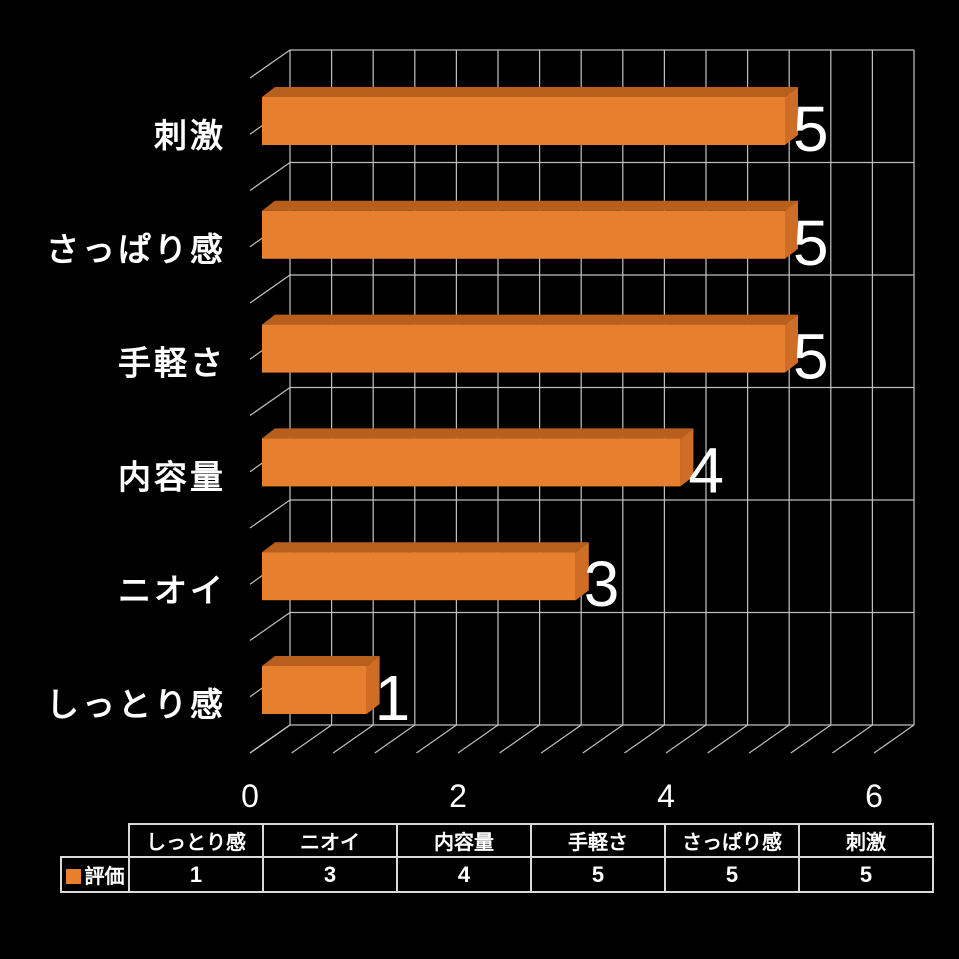  Describe the element at coordinates (866, 840) in the screenshot. I see `table-header-cell-5: 刺激` at that location.